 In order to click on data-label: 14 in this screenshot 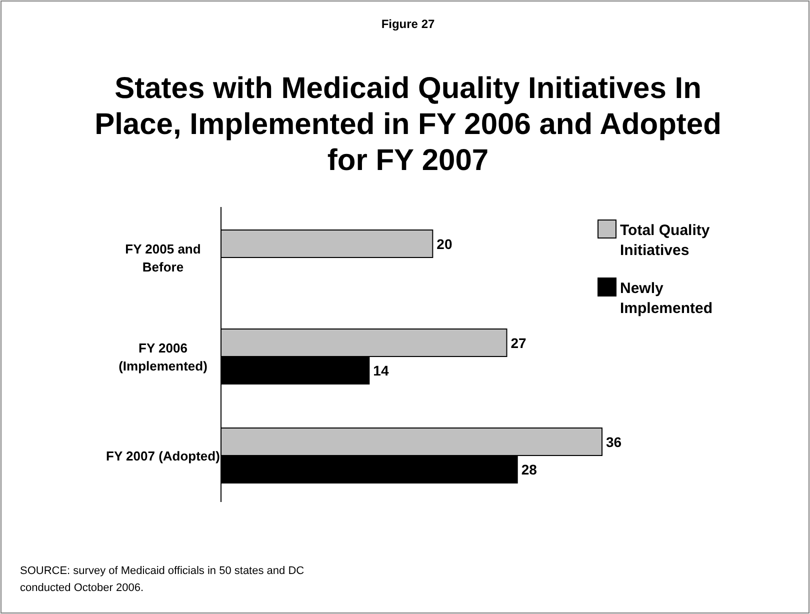, I will do `click(381, 370)`.